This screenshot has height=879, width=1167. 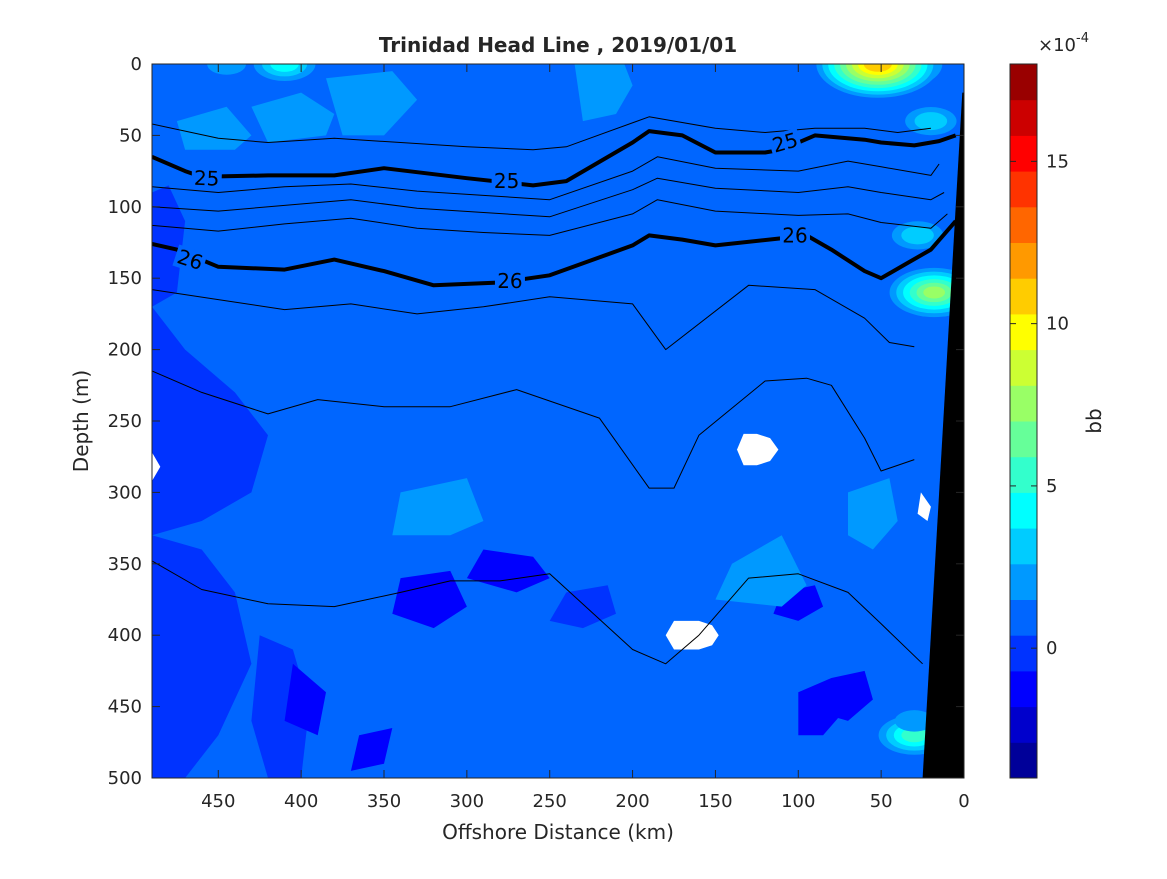 What do you see at coordinates (125, 707) in the screenshot?
I see `y-tick-label: 450` at bounding box center [125, 707].